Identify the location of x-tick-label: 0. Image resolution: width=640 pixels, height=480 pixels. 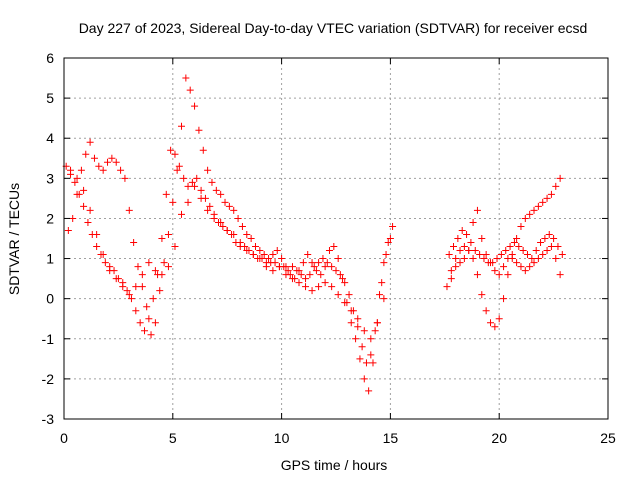
(64, 438).